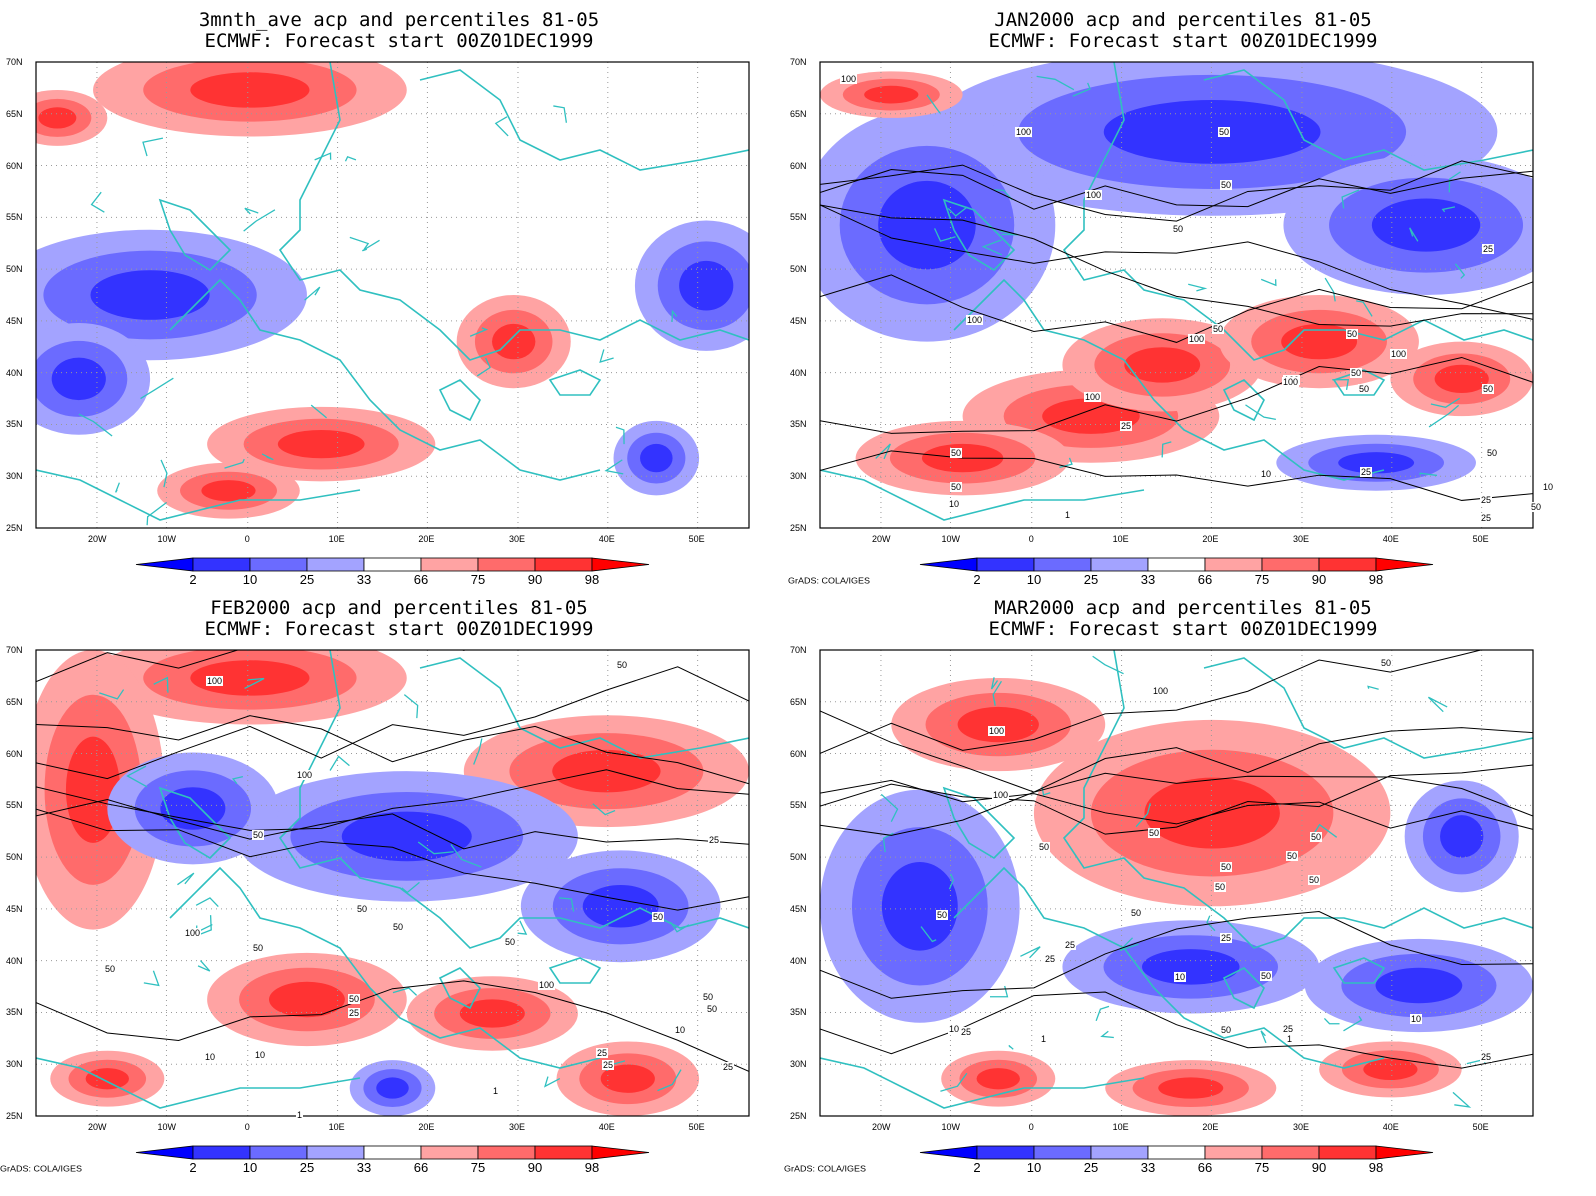  Describe the element at coordinates (798, 1064) in the screenshot. I see `lat-label: 30N` at that location.